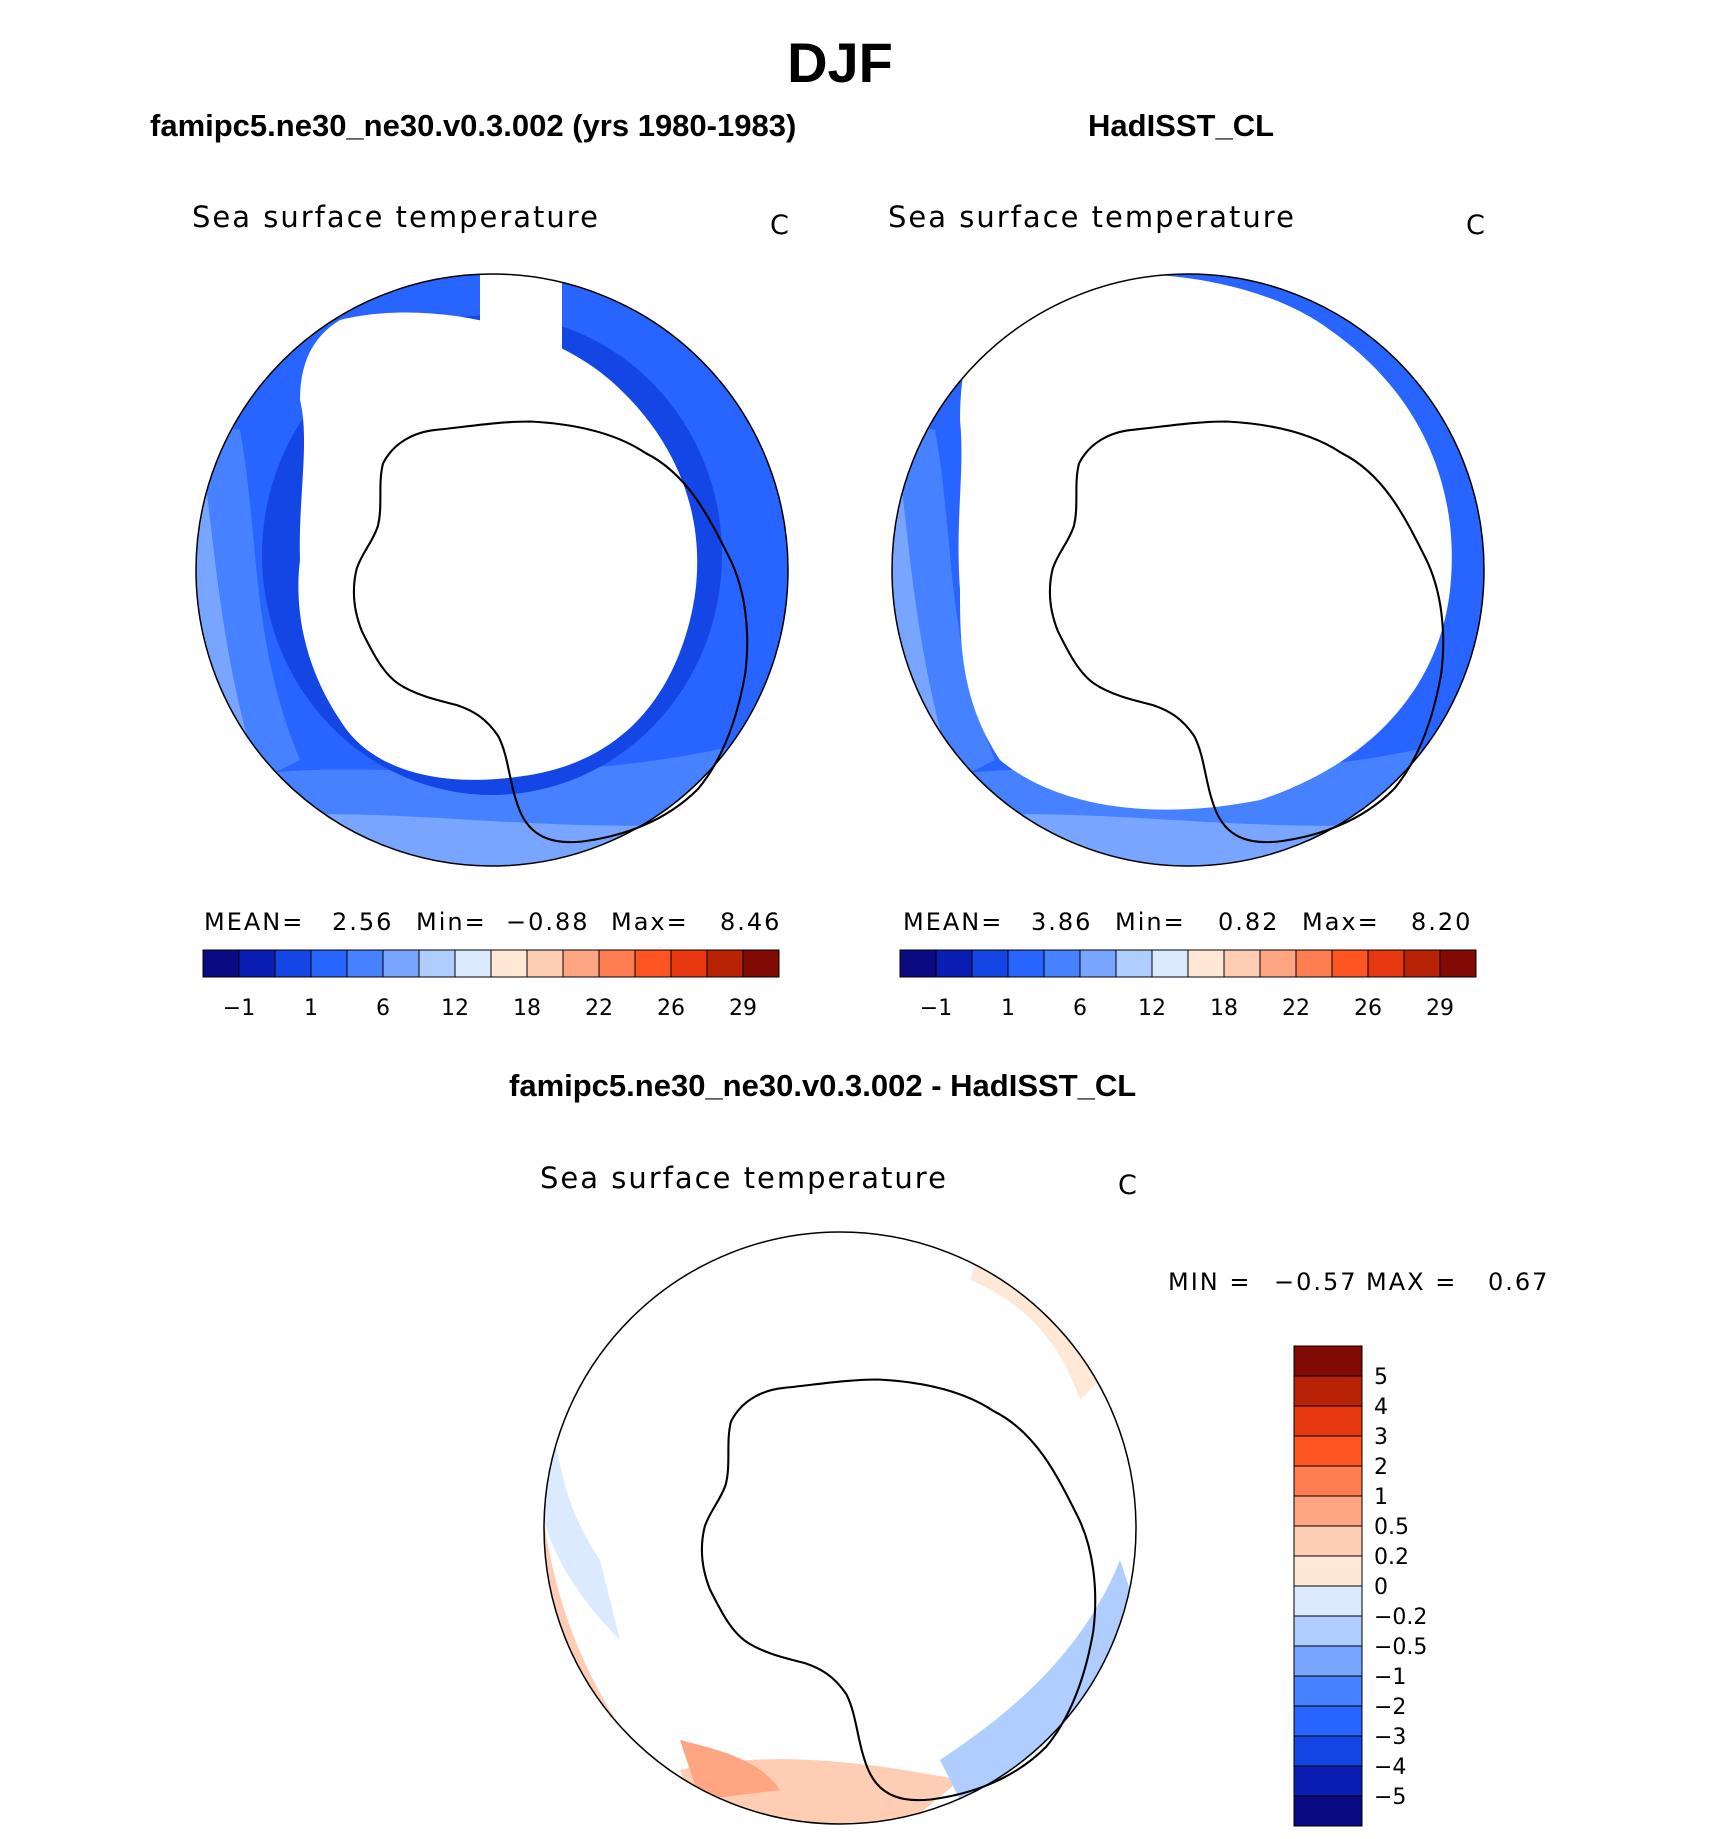 This screenshot has width=1710, height=1839. I want to click on obs-colorbar-tick-label: 26, so click(1368, 1008).